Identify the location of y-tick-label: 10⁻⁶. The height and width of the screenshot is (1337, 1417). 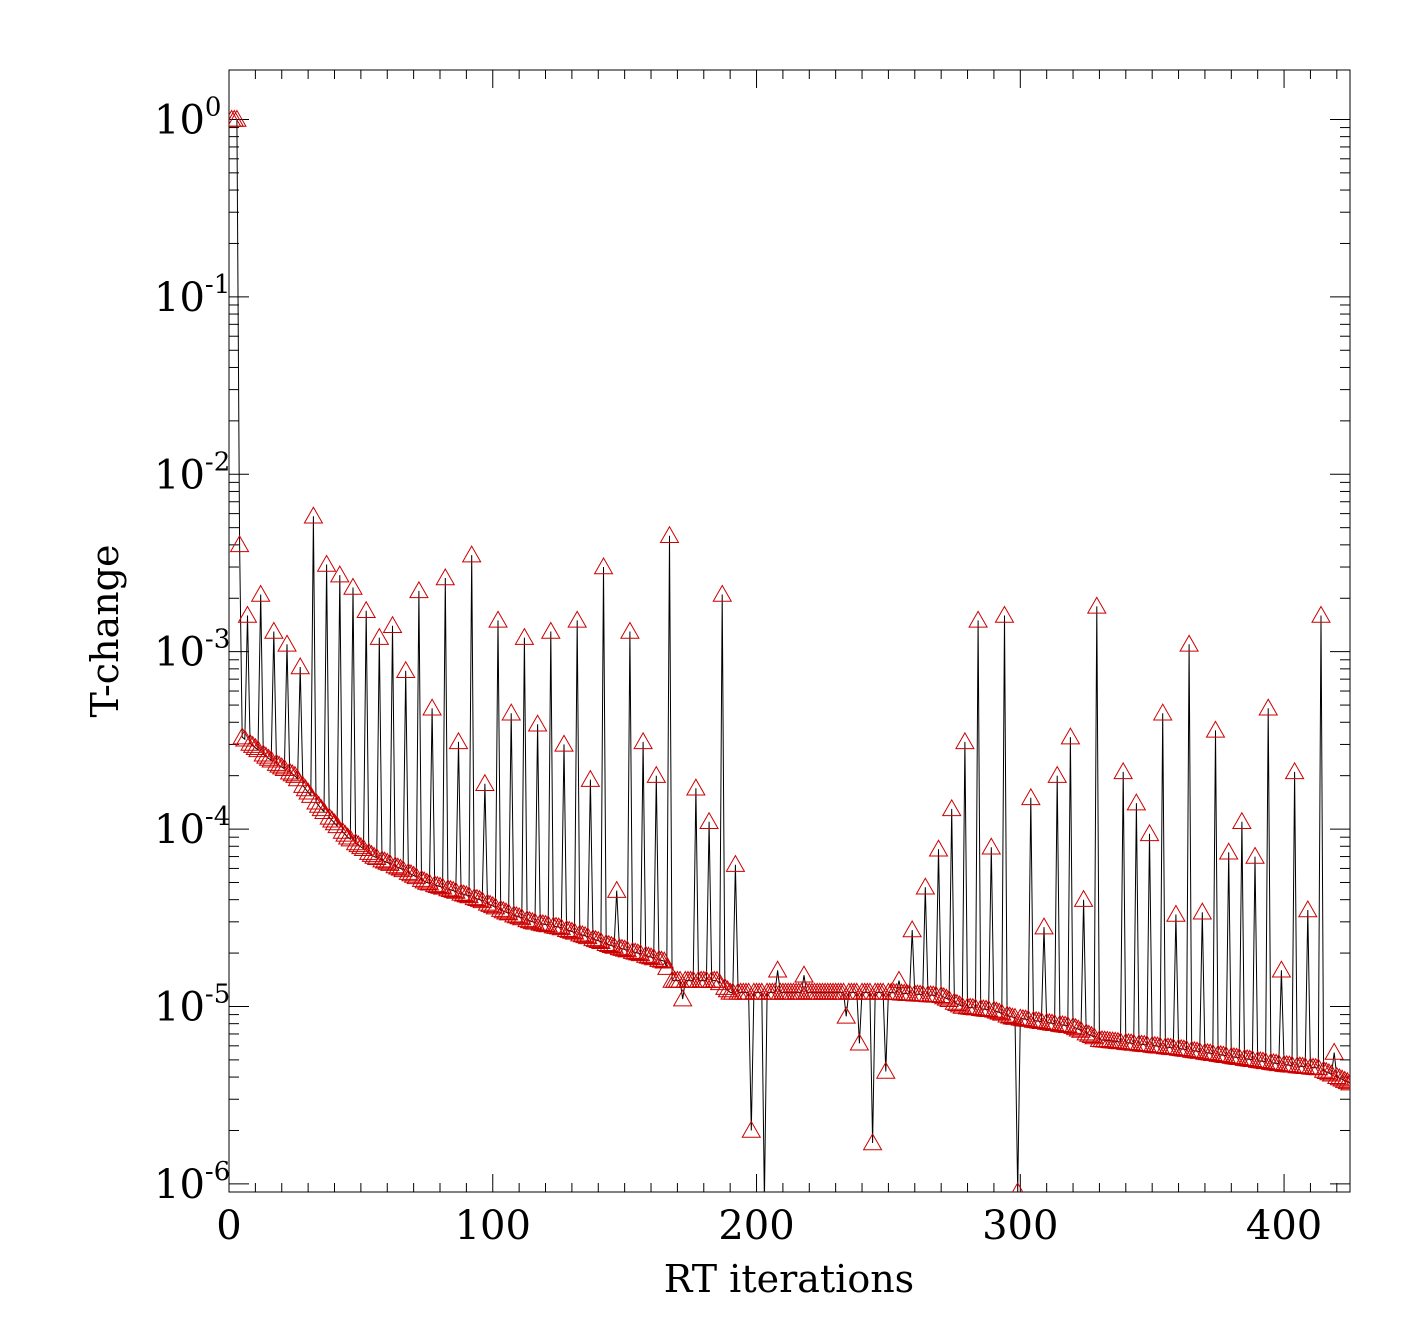
(192, 1182).